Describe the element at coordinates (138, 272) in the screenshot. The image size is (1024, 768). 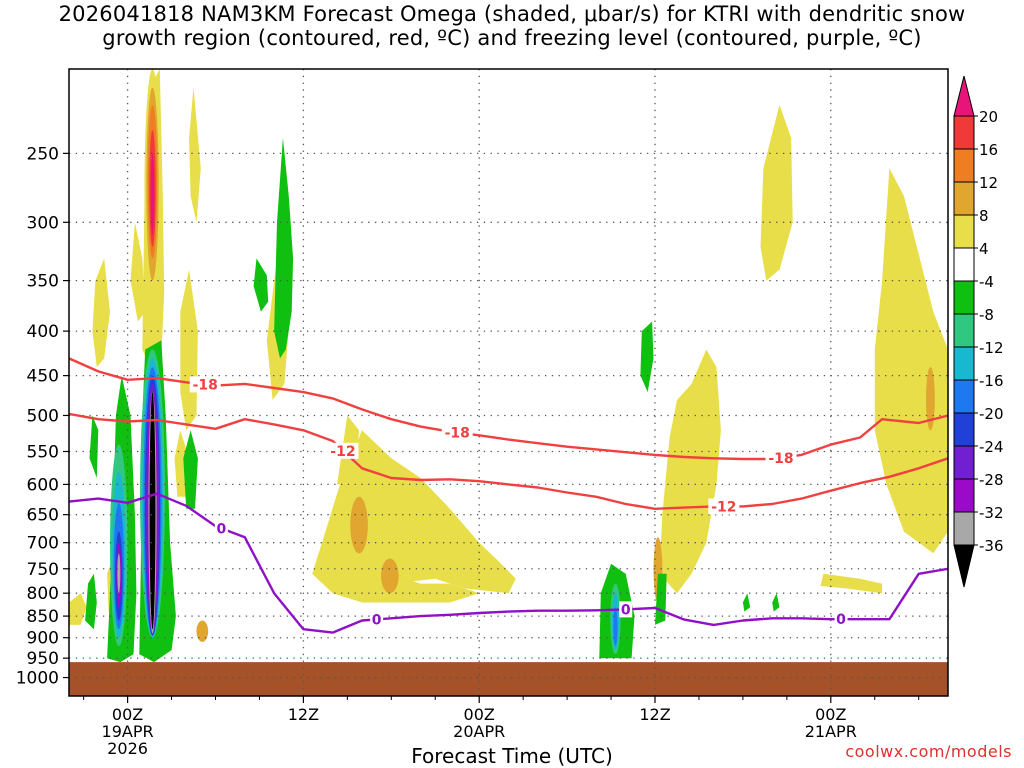
I see `omega-descent-patch-upper` at that location.